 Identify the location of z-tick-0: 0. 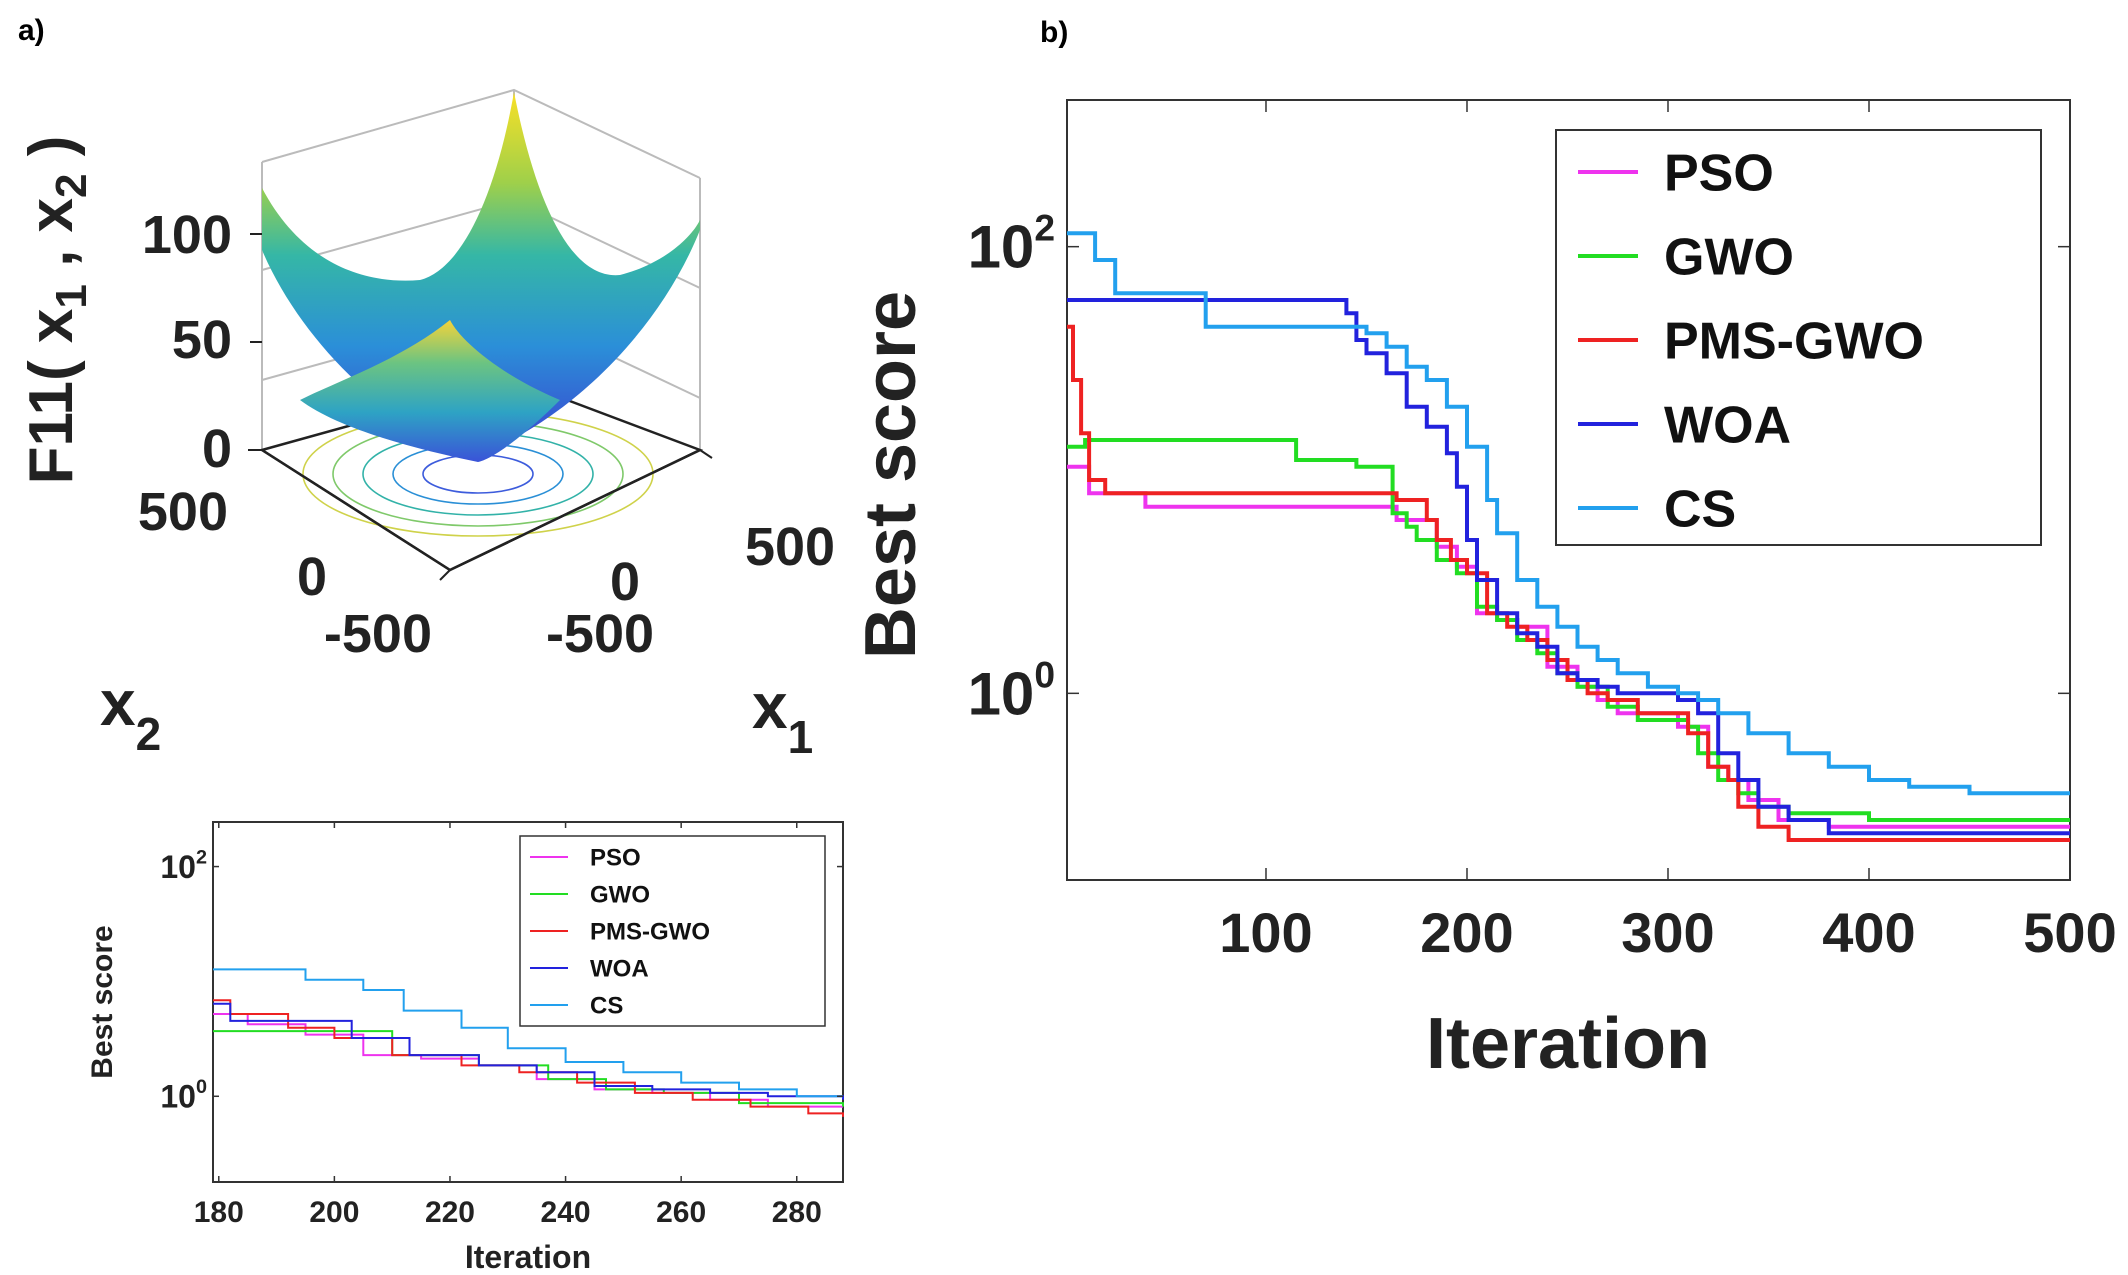
(217, 449).